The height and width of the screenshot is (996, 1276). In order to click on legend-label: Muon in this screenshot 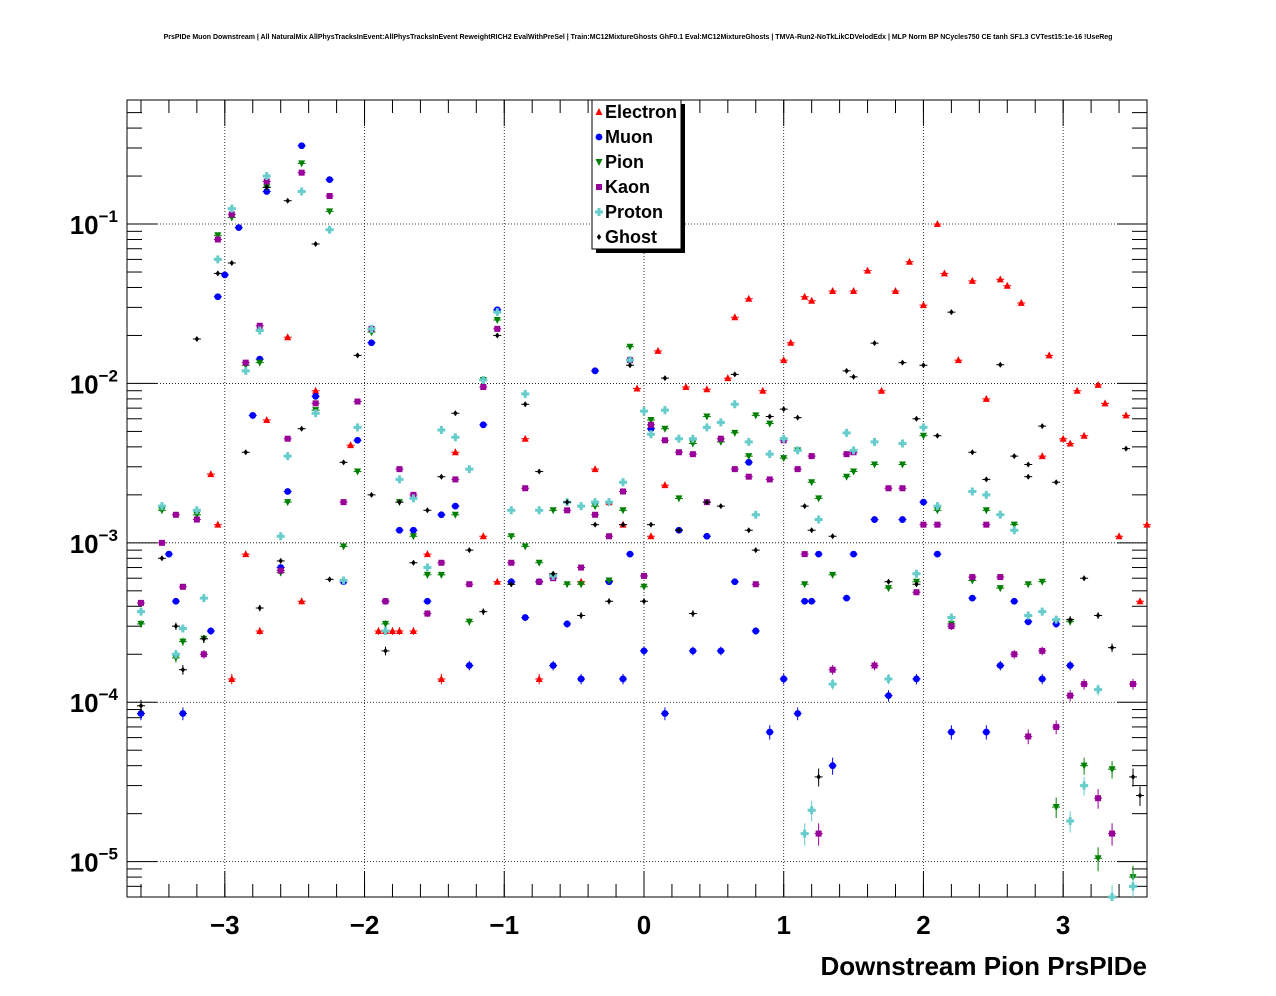, I will do `click(629, 137)`.